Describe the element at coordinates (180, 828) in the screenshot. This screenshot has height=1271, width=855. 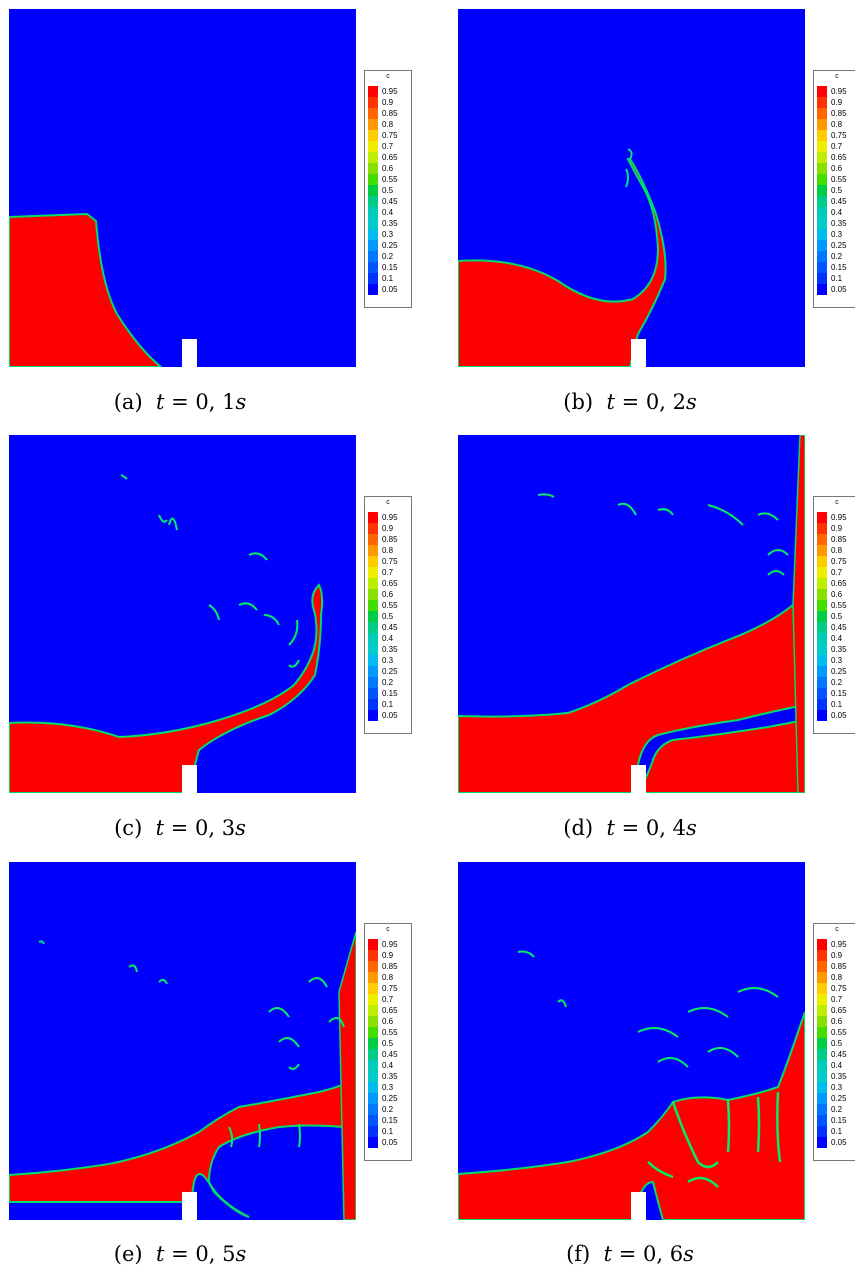
I see `caption-c: (c) t = 0, 3s` at that location.